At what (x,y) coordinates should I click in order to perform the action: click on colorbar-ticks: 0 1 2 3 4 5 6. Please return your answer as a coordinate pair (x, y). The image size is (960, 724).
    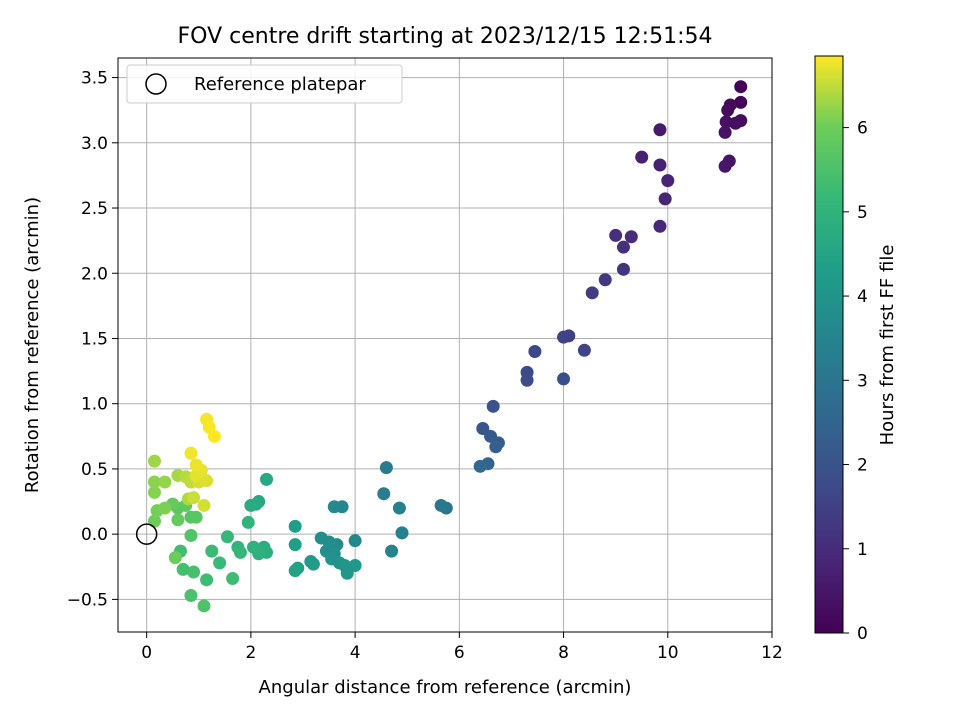
    Looking at the image, I should click on (855, 381).